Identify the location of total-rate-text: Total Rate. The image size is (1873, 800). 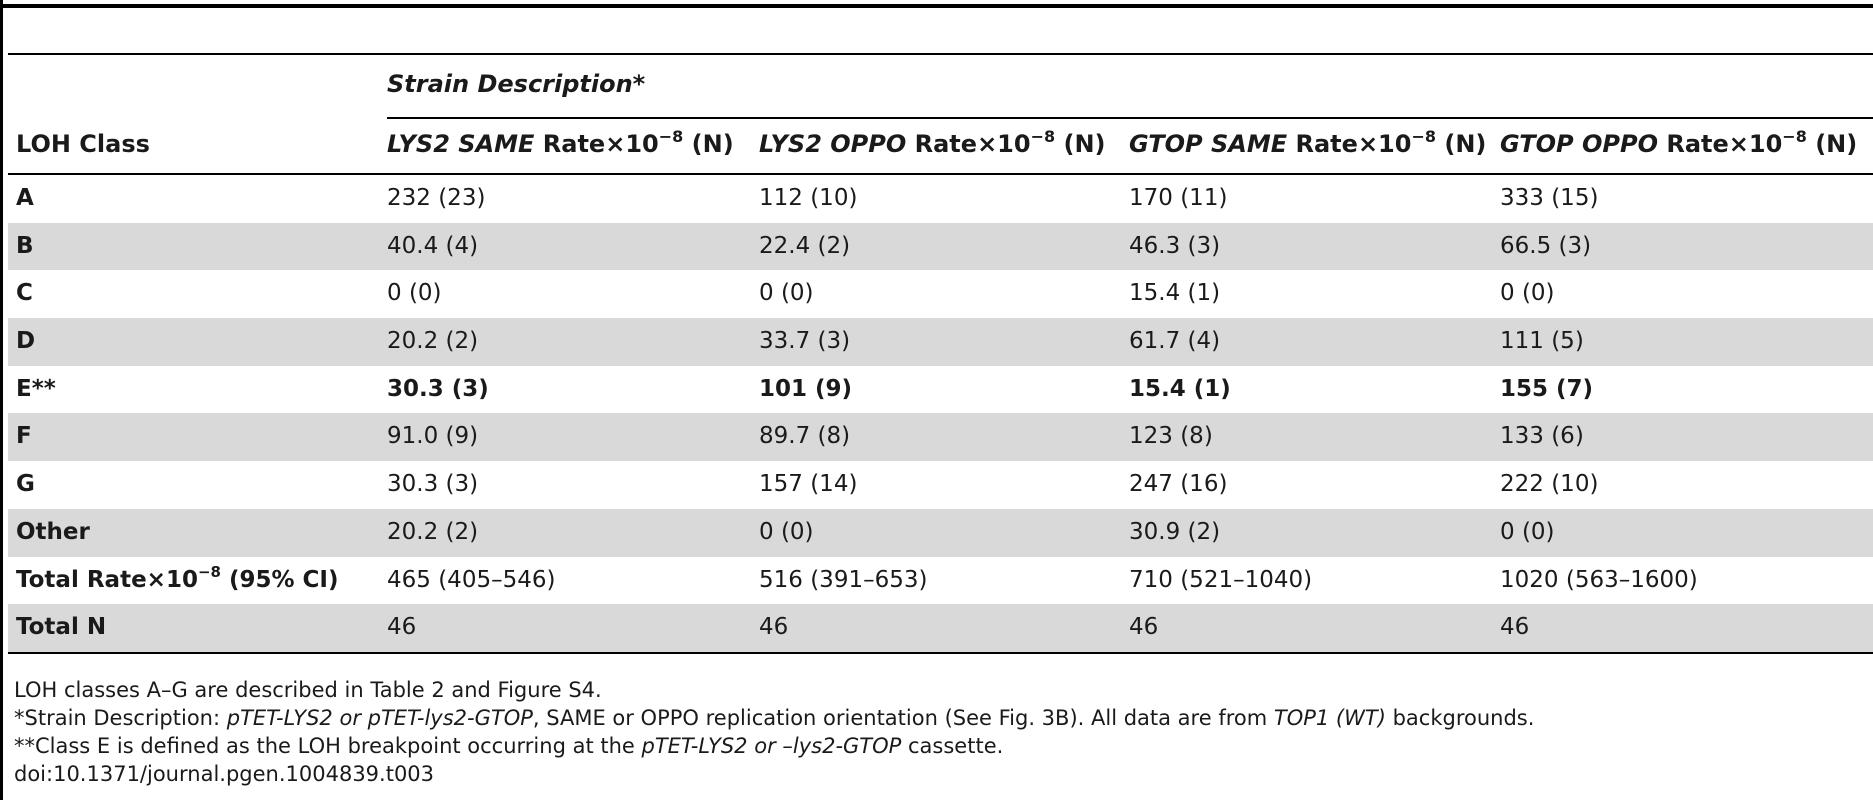
(81, 579).